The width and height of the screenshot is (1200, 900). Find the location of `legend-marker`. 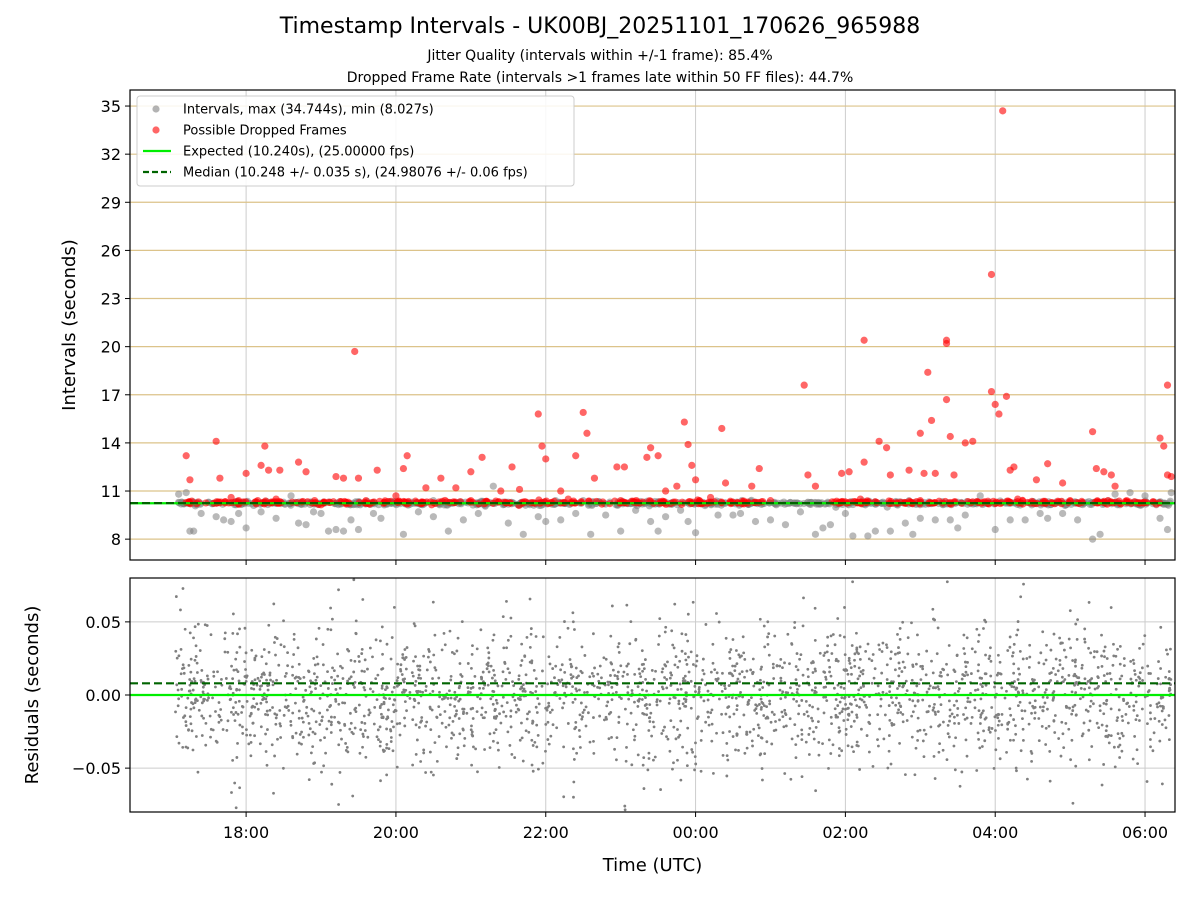

legend-marker is located at coordinates (156, 109).